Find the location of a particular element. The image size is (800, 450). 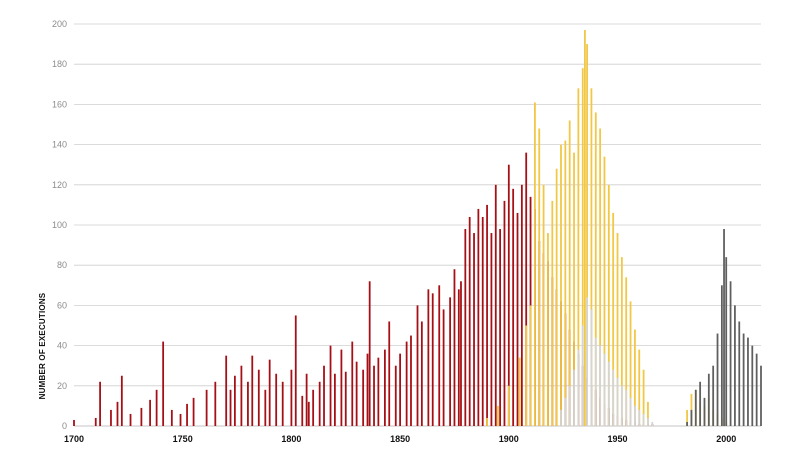

x-tick-label: 1750 is located at coordinates (183, 439).